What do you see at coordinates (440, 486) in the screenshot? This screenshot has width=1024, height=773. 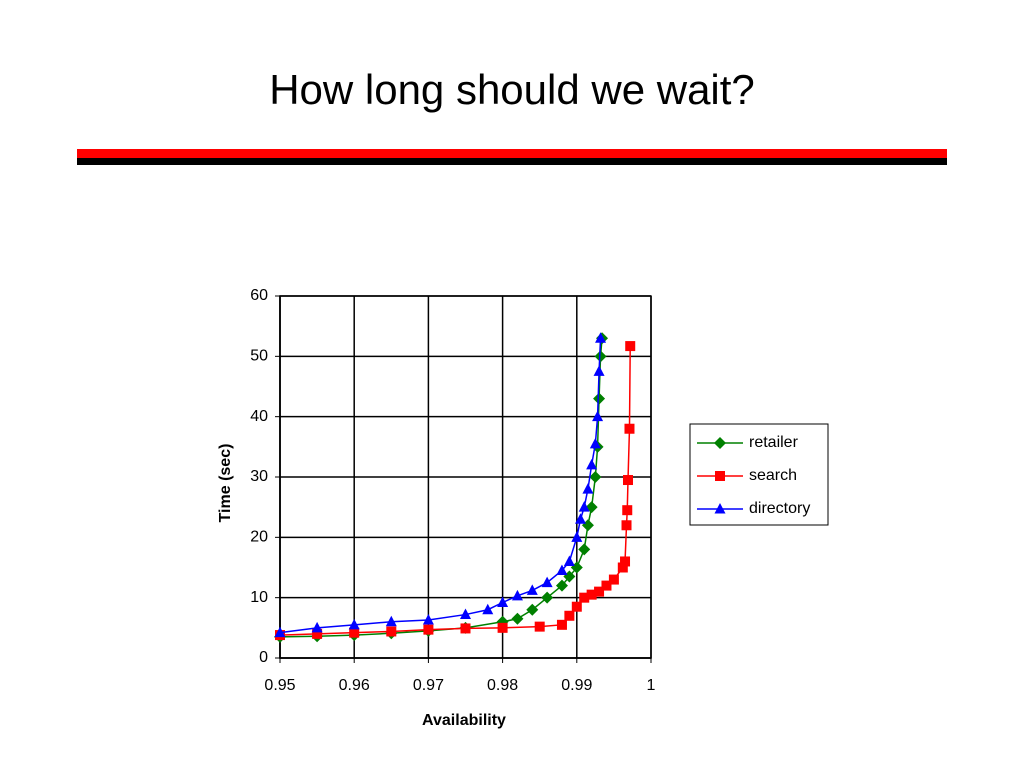 I see `series-line` at bounding box center [440, 486].